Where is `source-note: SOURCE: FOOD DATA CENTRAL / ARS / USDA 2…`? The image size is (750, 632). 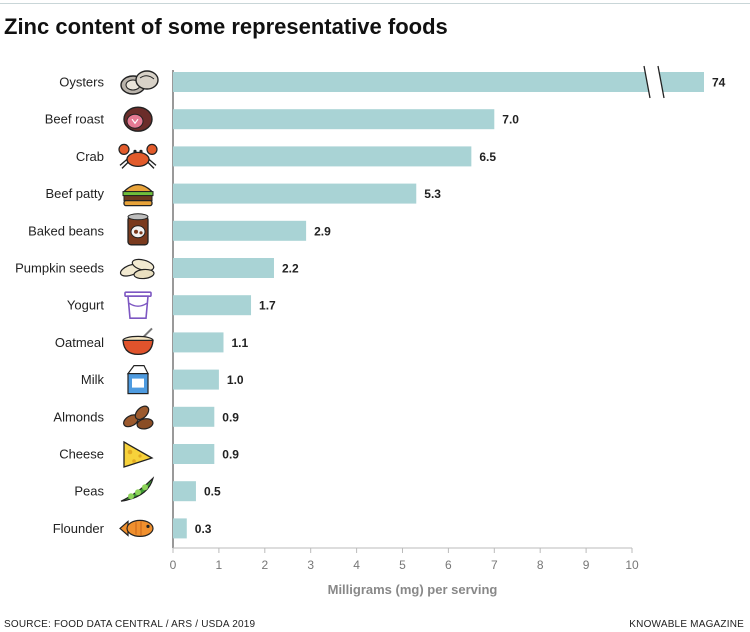
source-note: SOURCE: FOOD DATA CENTRAL / ARS / USDA 2… is located at coordinates (130, 624).